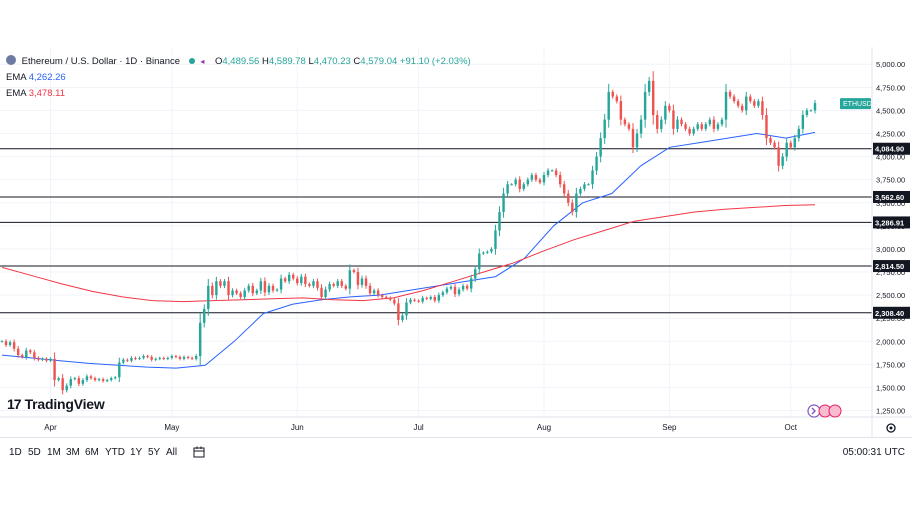 The width and height of the screenshot is (912, 513). I want to click on range-1m-button: 1M, so click(54, 452).